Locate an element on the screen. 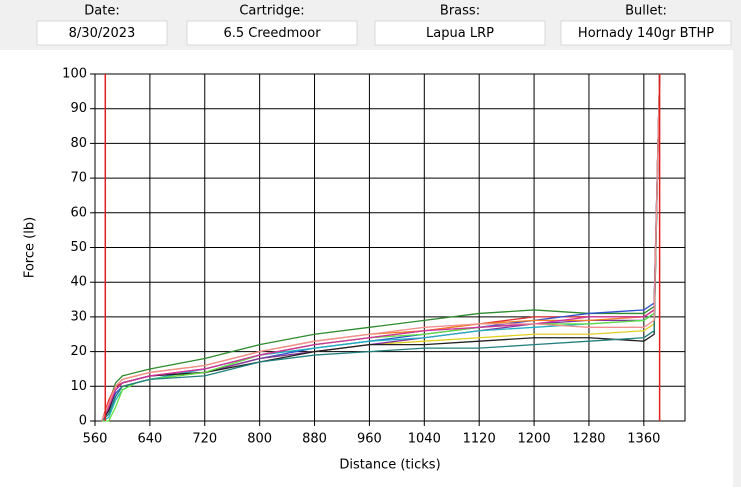 The height and width of the screenshot is (491, 741). field-value: 6.5 Creedmoor is located at coordinates (272, 33).